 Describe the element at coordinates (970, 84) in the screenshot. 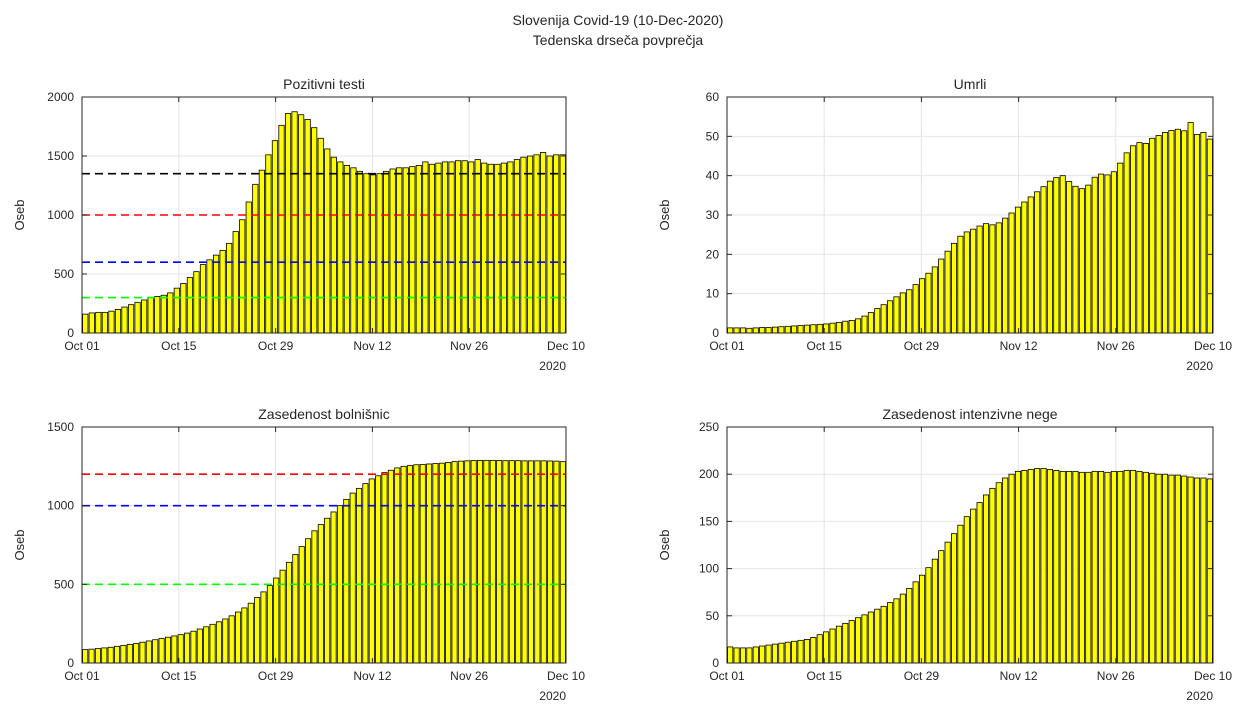

I see `subplot-title: Umrli` at that location.